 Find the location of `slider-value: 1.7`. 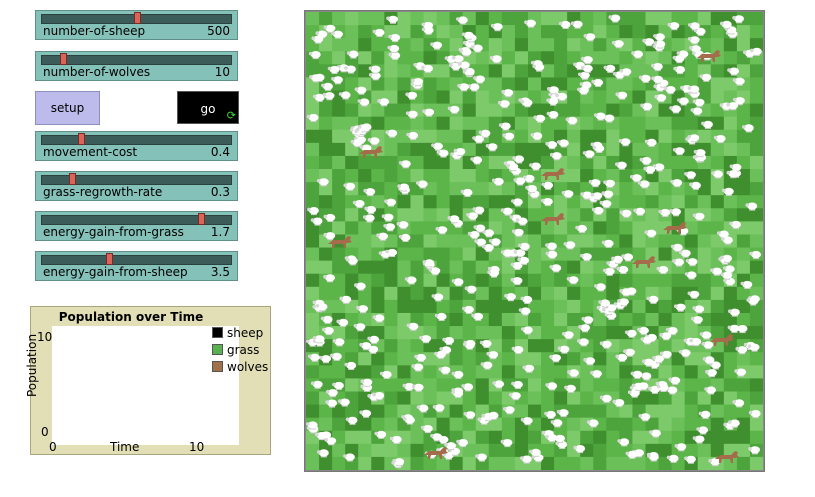

slider-value: 1.7 is located at coordinates (220, 232).